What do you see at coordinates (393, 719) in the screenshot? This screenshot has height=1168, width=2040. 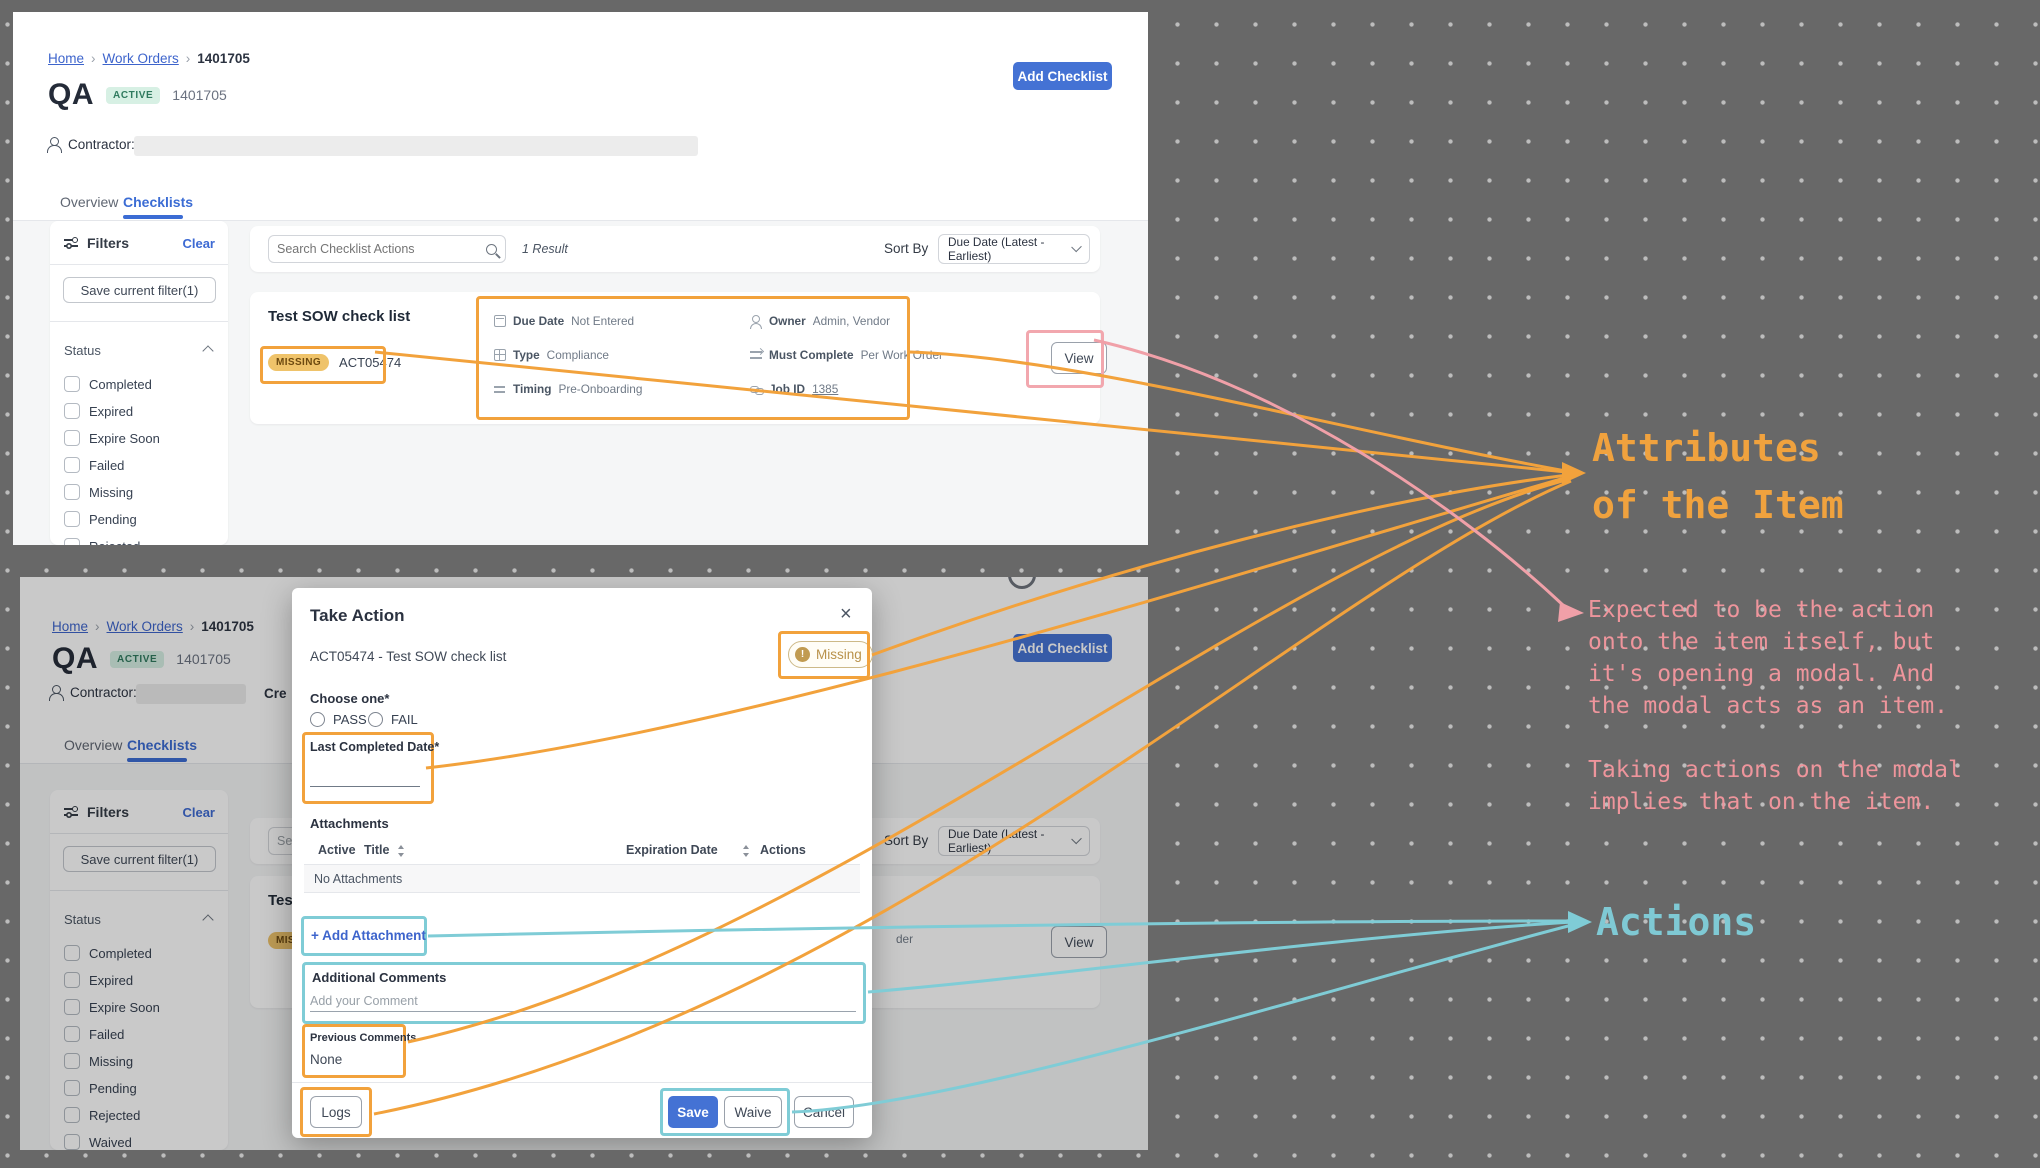 I see `radio-fail: FAIL` at bounding box center [393, 719].